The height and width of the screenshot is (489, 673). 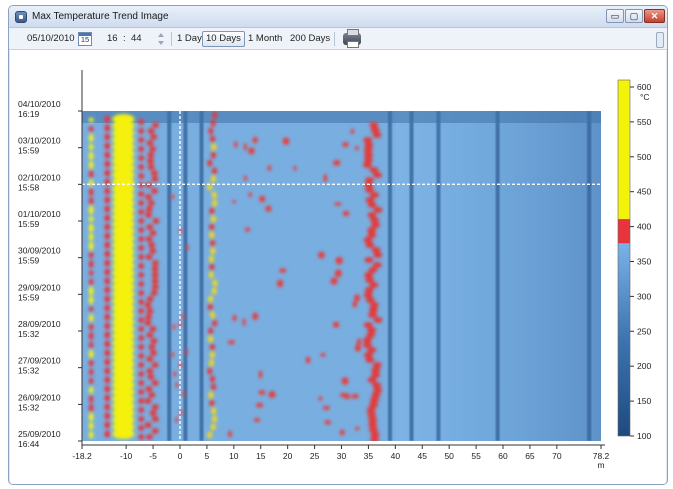 What do you see at coordinates (161, 43) in the screenshot?
I see `spin-down-icon` at bounding box center [161, 43].